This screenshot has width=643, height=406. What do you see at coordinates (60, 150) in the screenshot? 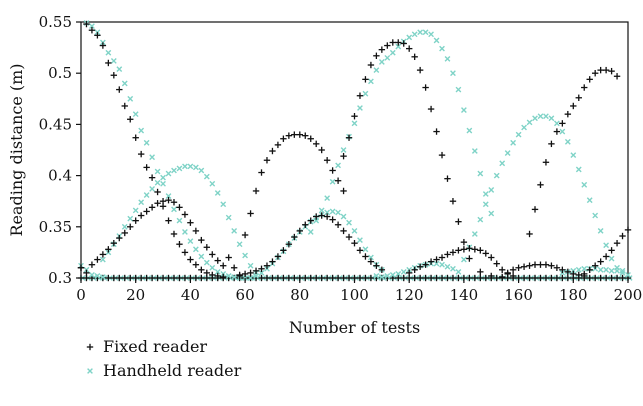
I see `y-axis-ticks: 0.3 0.35 0.4 0.45 0.5 0.55` at bounding box center [60, 150].